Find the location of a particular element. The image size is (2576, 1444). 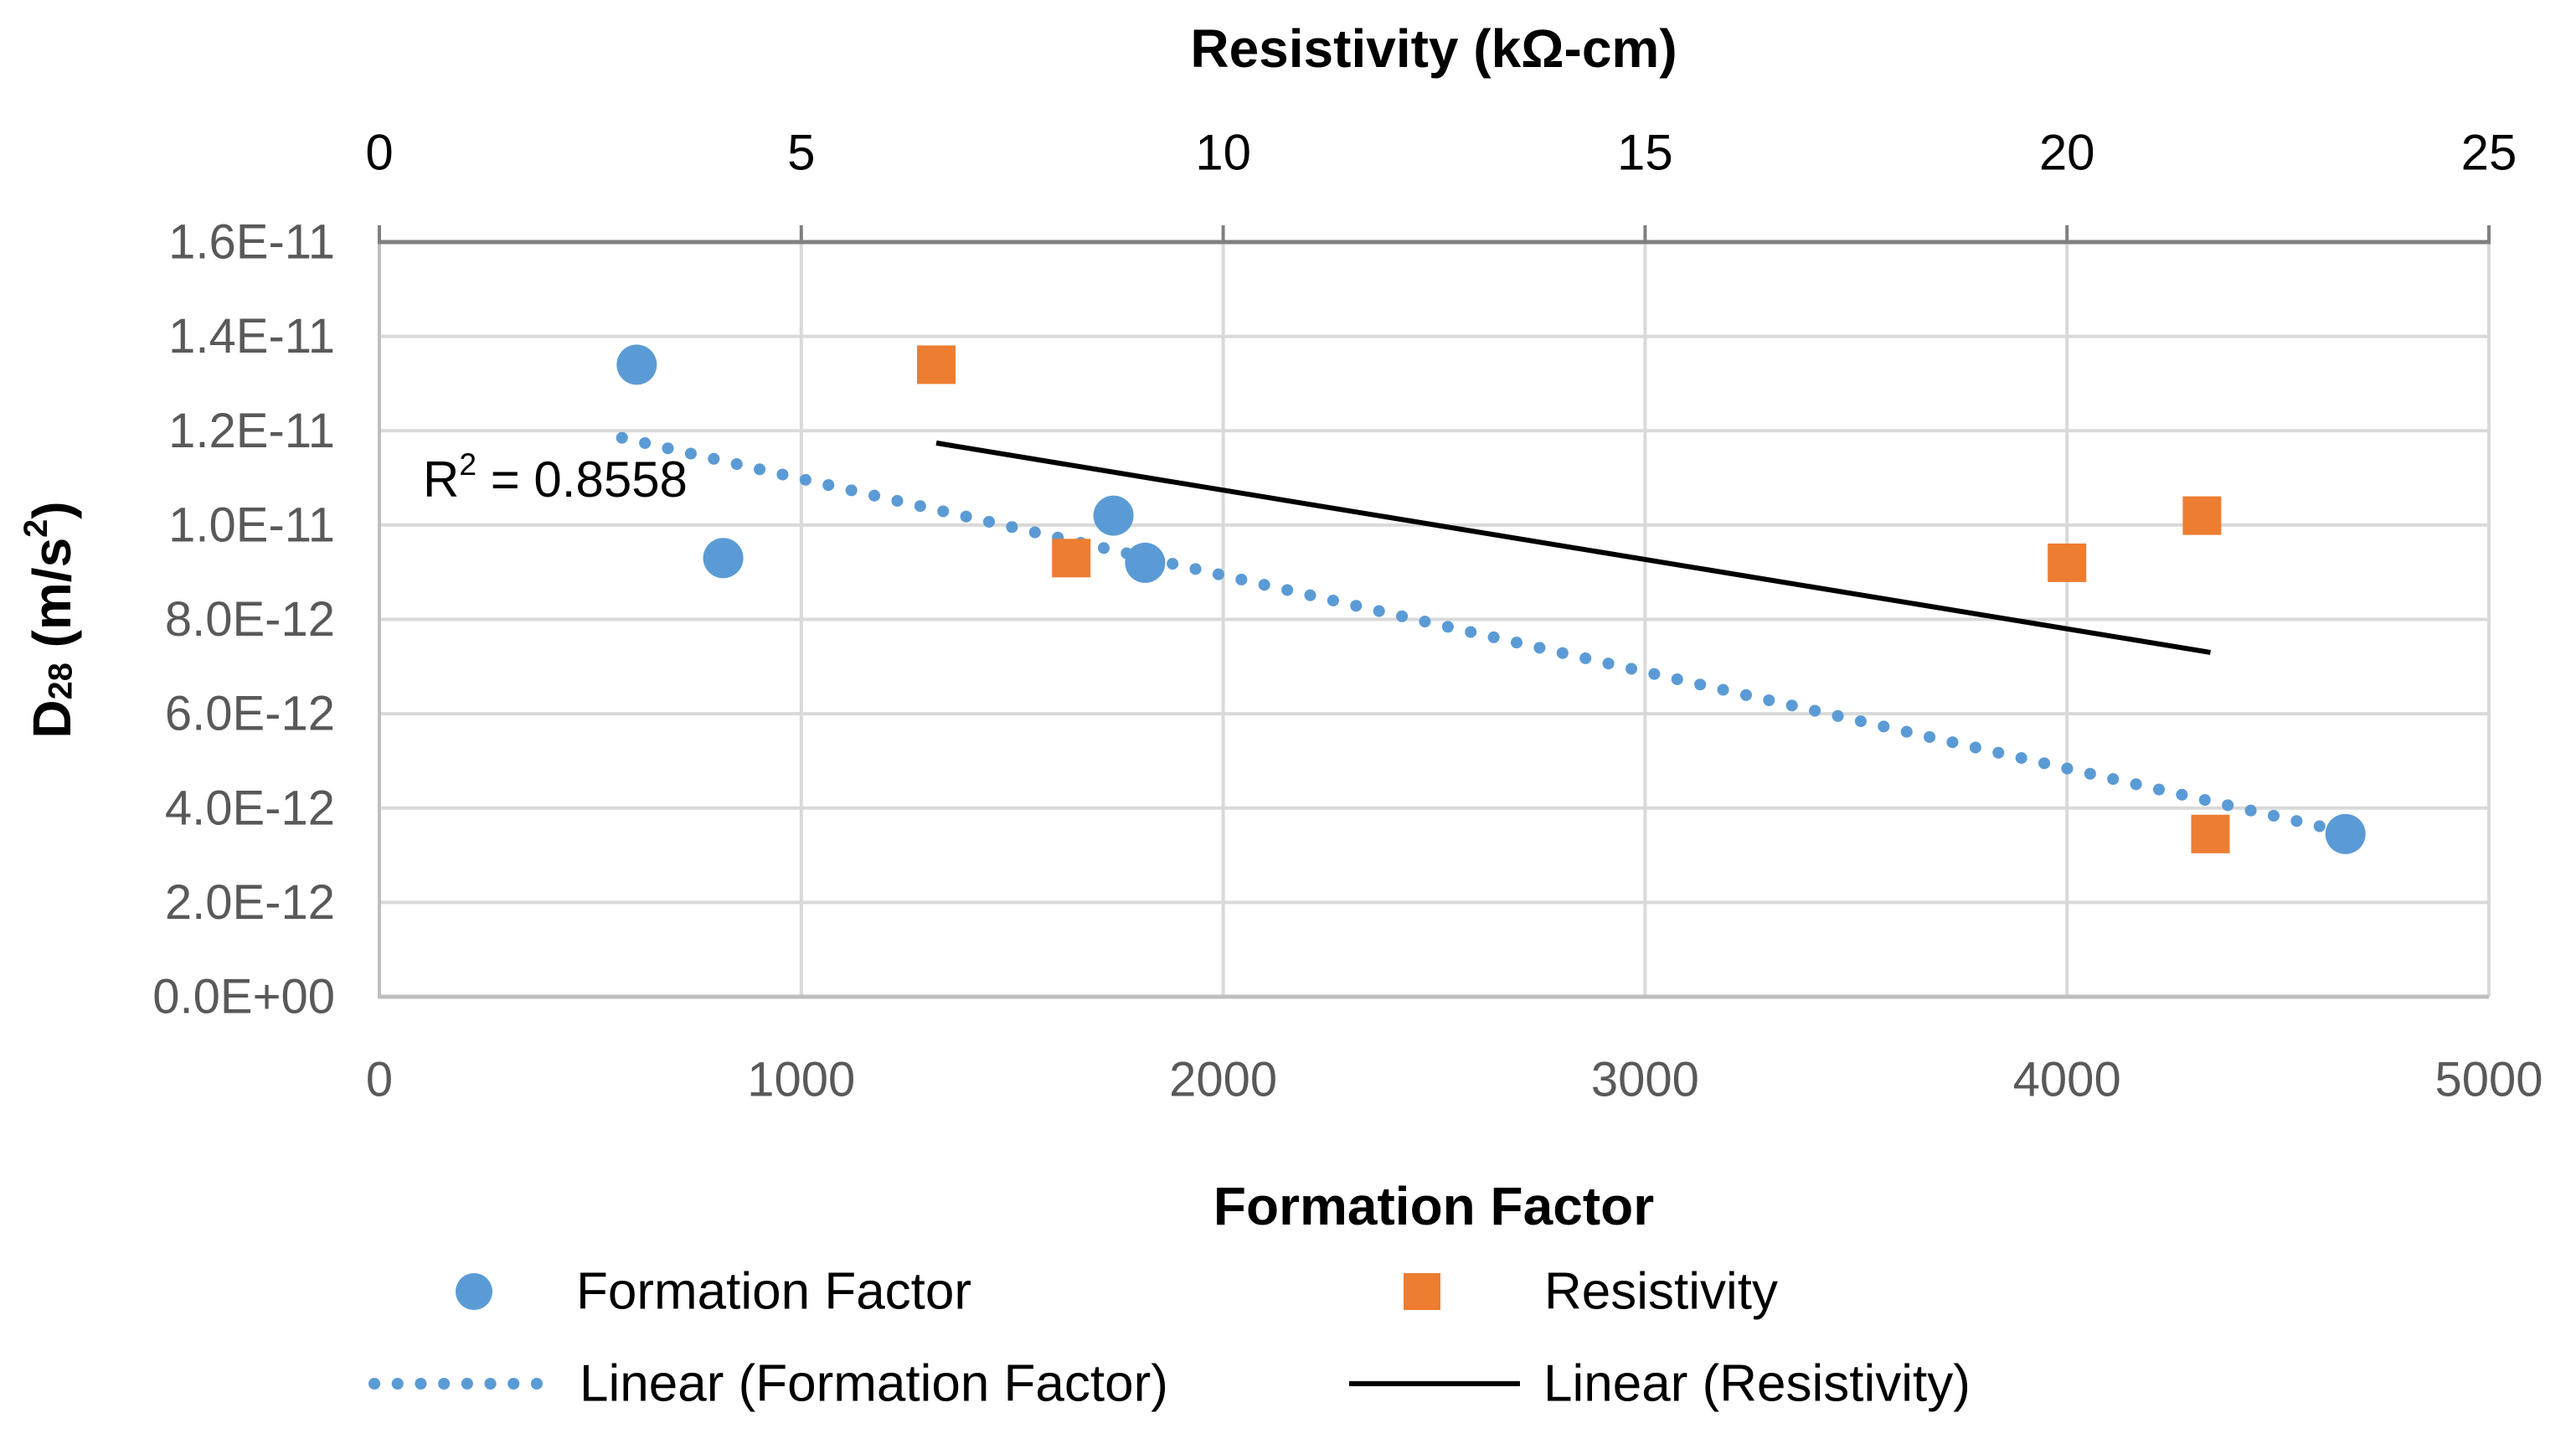

bottom-tick-label: 0 is located at coordinates (379, 1080).